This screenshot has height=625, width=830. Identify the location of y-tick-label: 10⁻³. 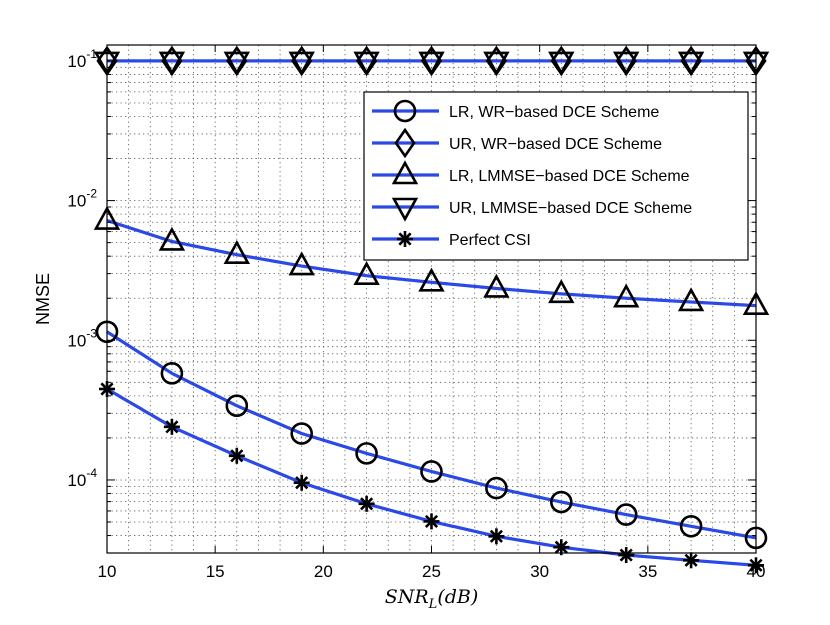
(82, 338).